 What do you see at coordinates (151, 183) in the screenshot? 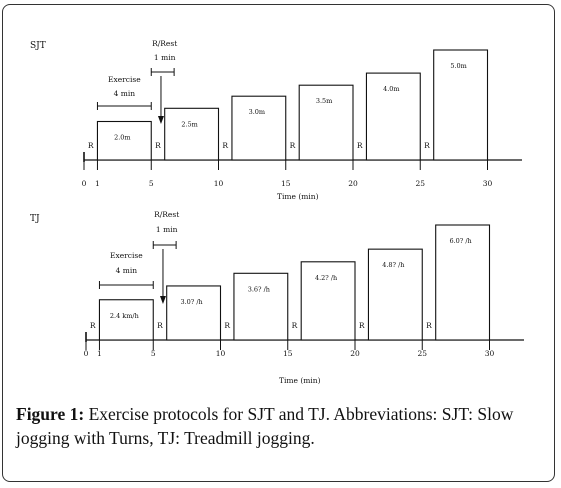
I see `sjt-tick-label: 5` at bounding box center [151, 183].